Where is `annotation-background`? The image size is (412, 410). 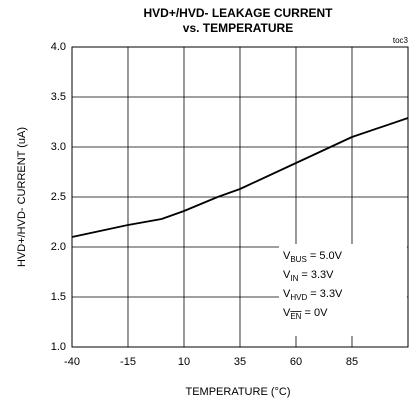 annotation-background is located at coordinates (343, 290).